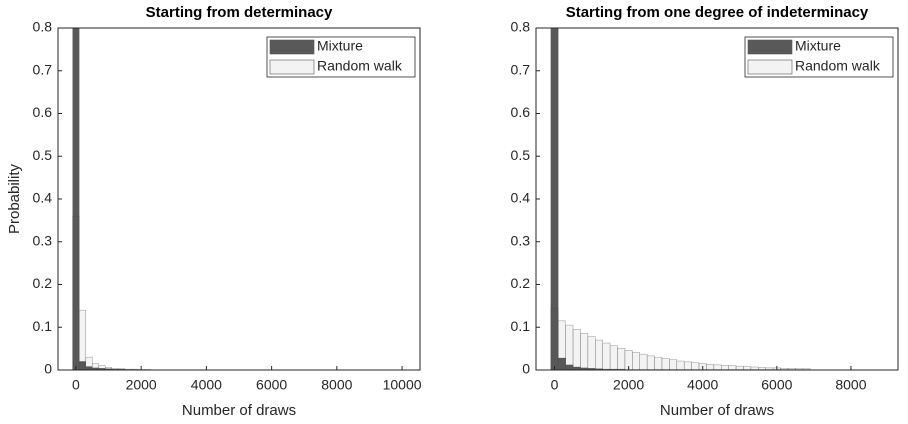 This screenshot has width=908, height=424. Describe the element at coordinates (239, 12) in the screenshot. I see `chart-title: Starting from determinacy` at that location.